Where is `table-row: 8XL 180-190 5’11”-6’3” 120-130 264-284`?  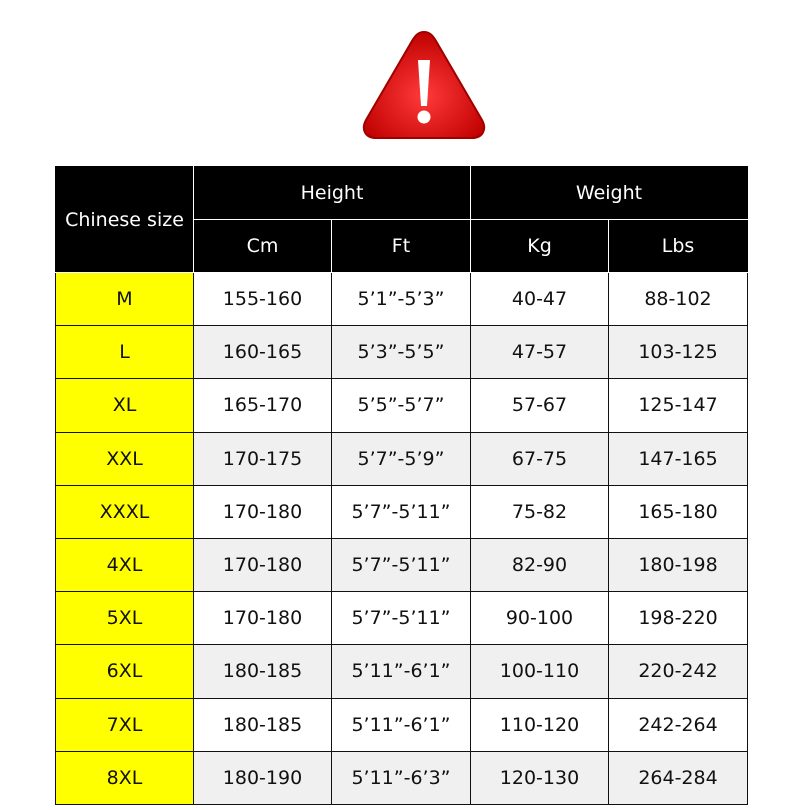 table-row: 8XL 180-190 5’11”-6’3” 120-130 264-284 is located at coordinates (402, 777).